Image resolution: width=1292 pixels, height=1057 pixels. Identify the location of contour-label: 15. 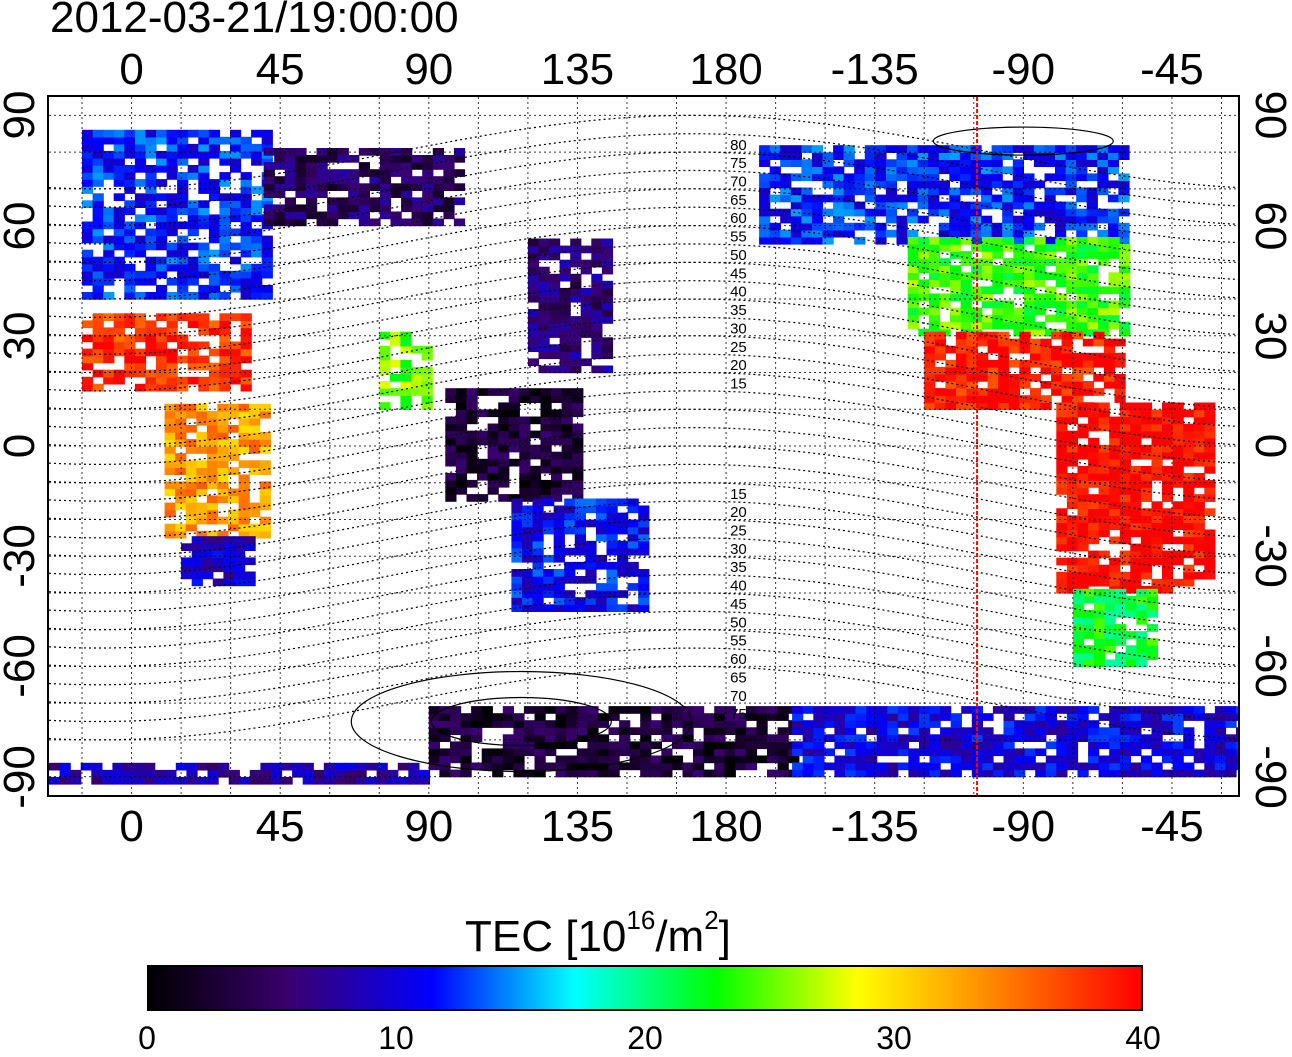
(738, 494).